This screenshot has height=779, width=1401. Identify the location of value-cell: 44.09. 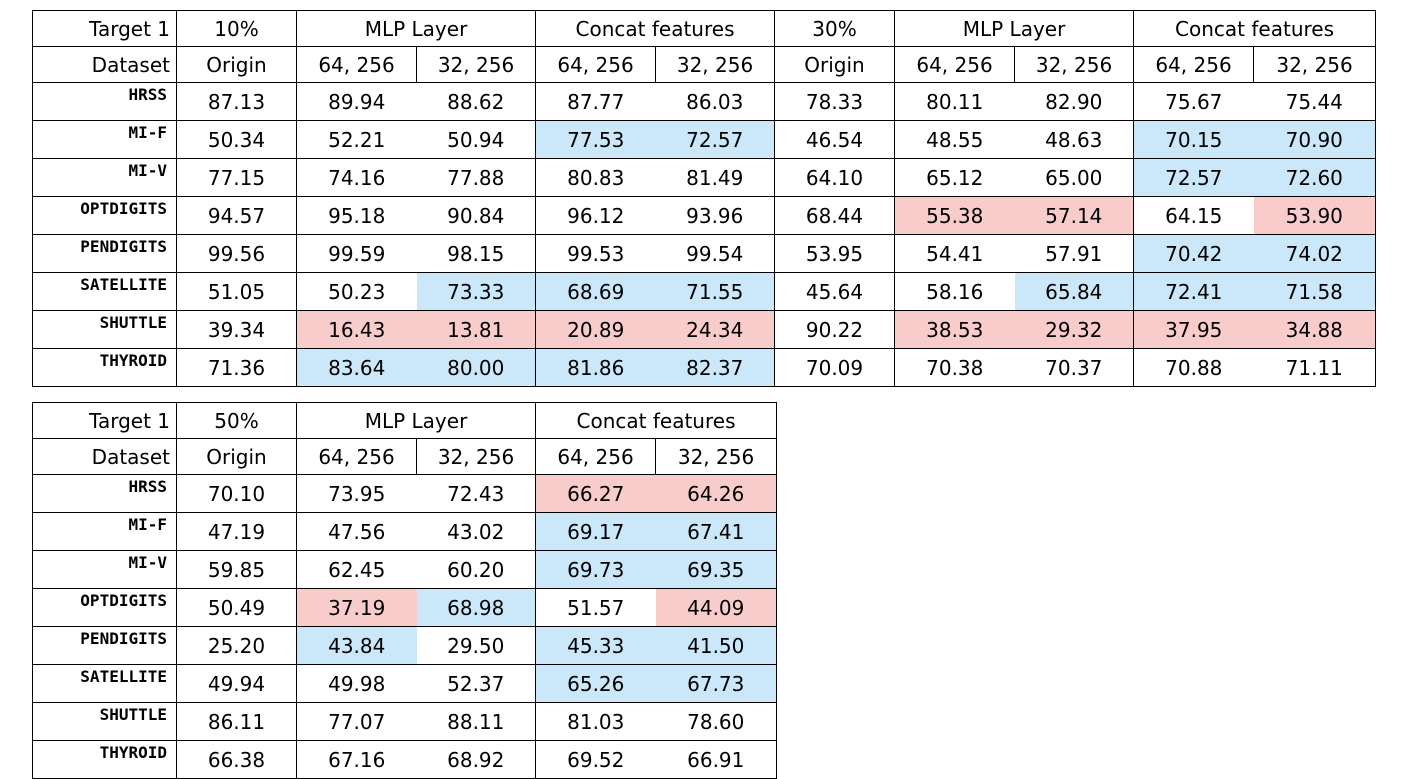
(716, 607).